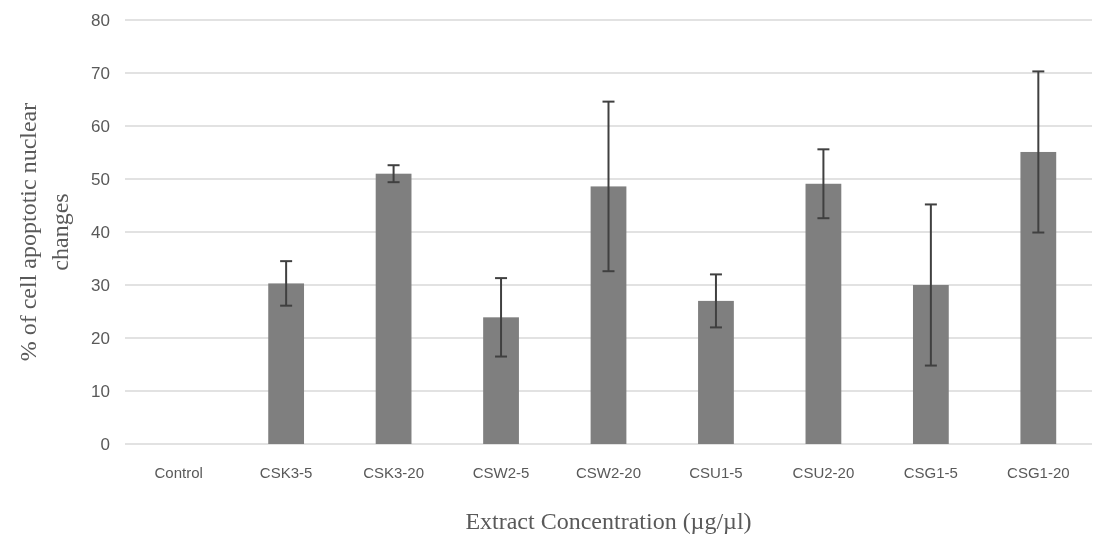 The image size is (1102, 539). Describe the element at coordinates (394, 472) in the screenshot. I see `x-tick-label: CSK3-20` at that location.